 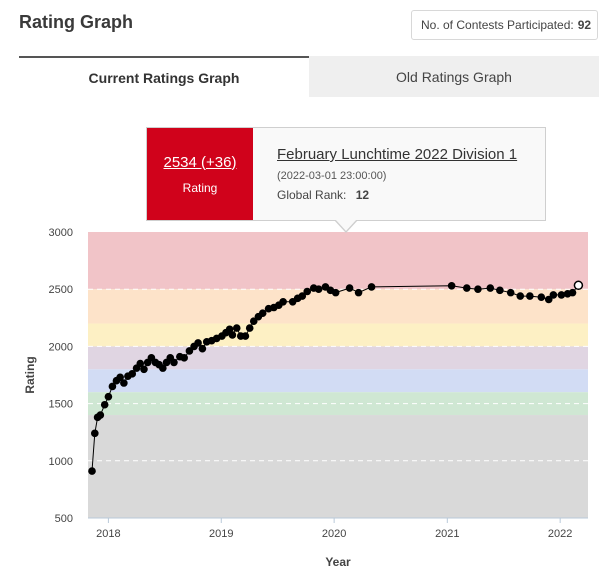 What do you see at coordinates (334, 534) in the screenshot?
I see `x-tick-label: 2020` at bounding box center [334, 534].